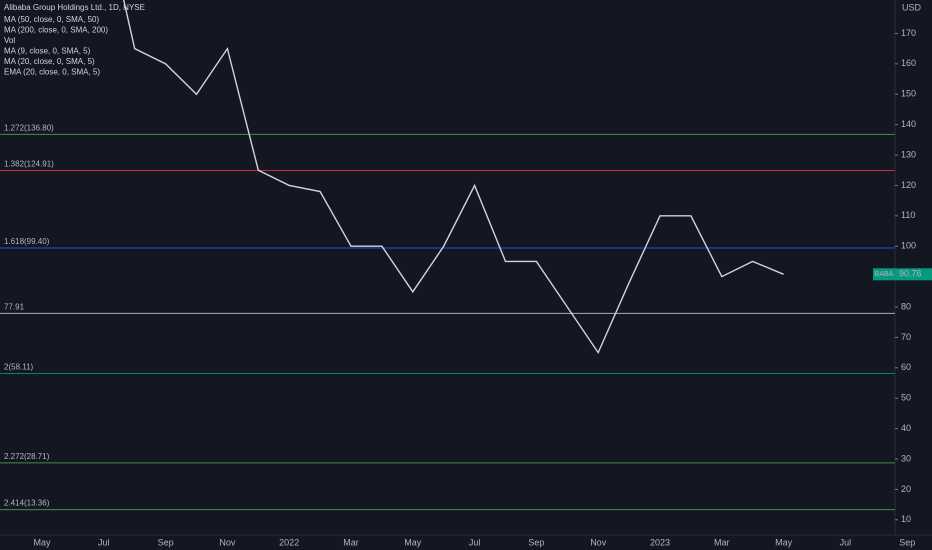 This screenshot has height=550, width=932. Describe the element at coordinates (27, 503) in the screenshot. I see `level-label: 2.414(13.36)` at that location.